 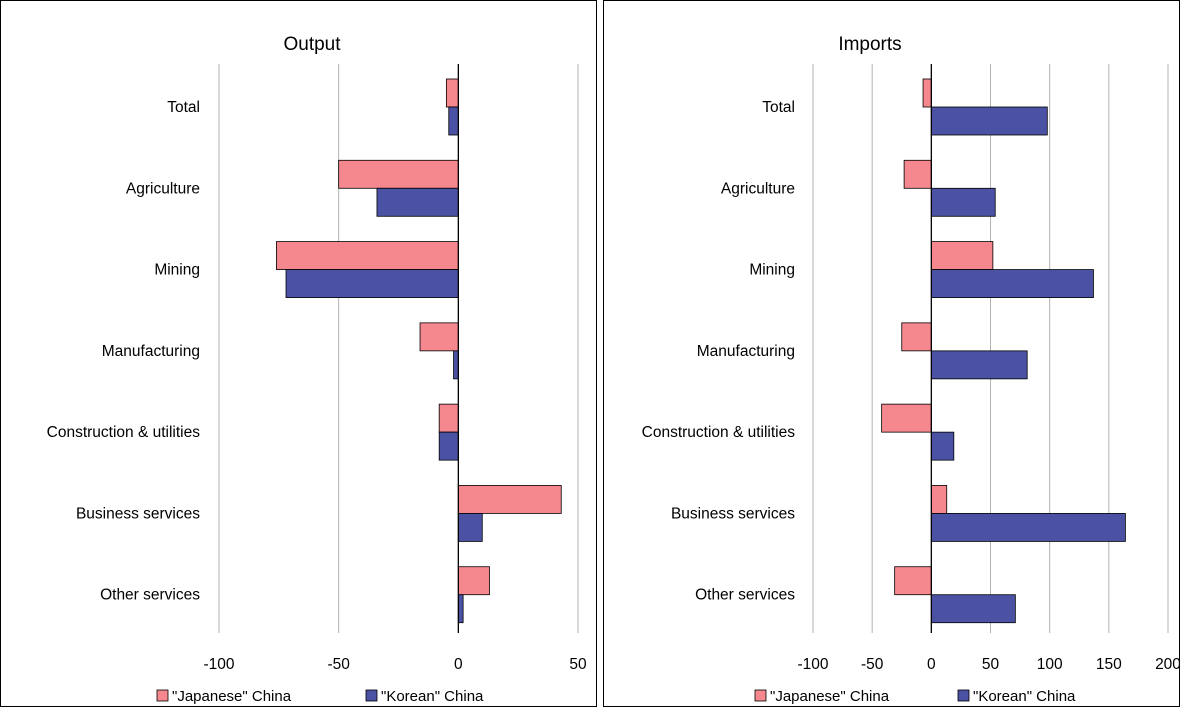 What do you see at coordinates (1167, 664) in the screenshot?
I see `x-tick-label: 200` at bounding box center [1167, 664].